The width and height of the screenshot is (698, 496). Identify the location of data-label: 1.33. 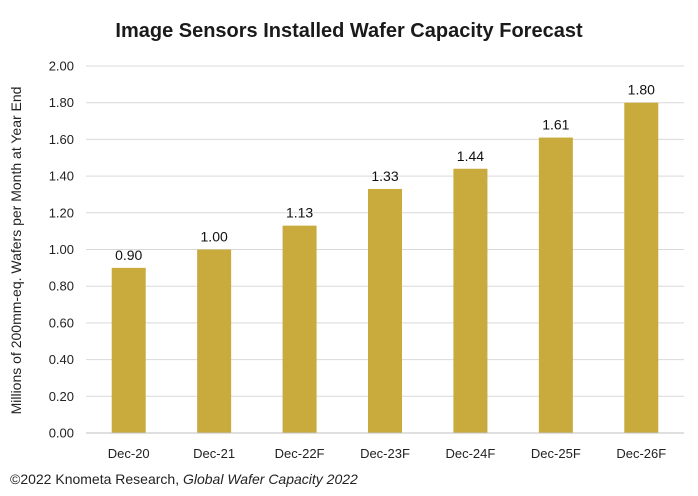
(384, 176).